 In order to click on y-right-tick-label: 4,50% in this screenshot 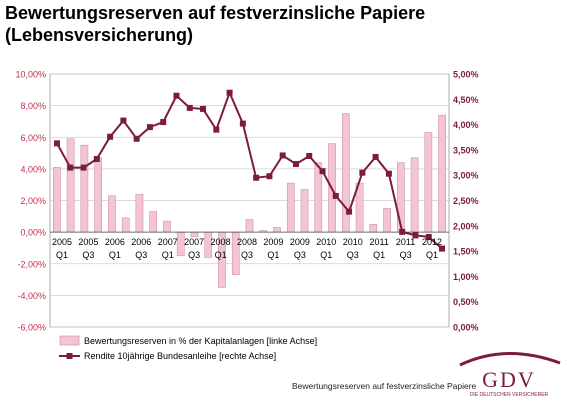, I will do `click(466, 100)`.